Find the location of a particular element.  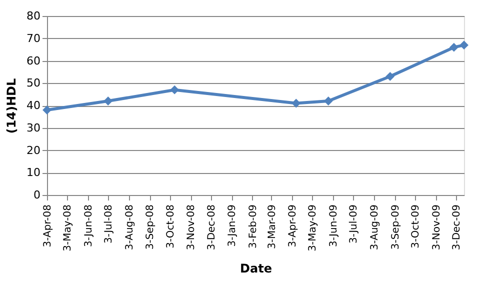

x-axis-title: Date is located at coordinates (256, 268).